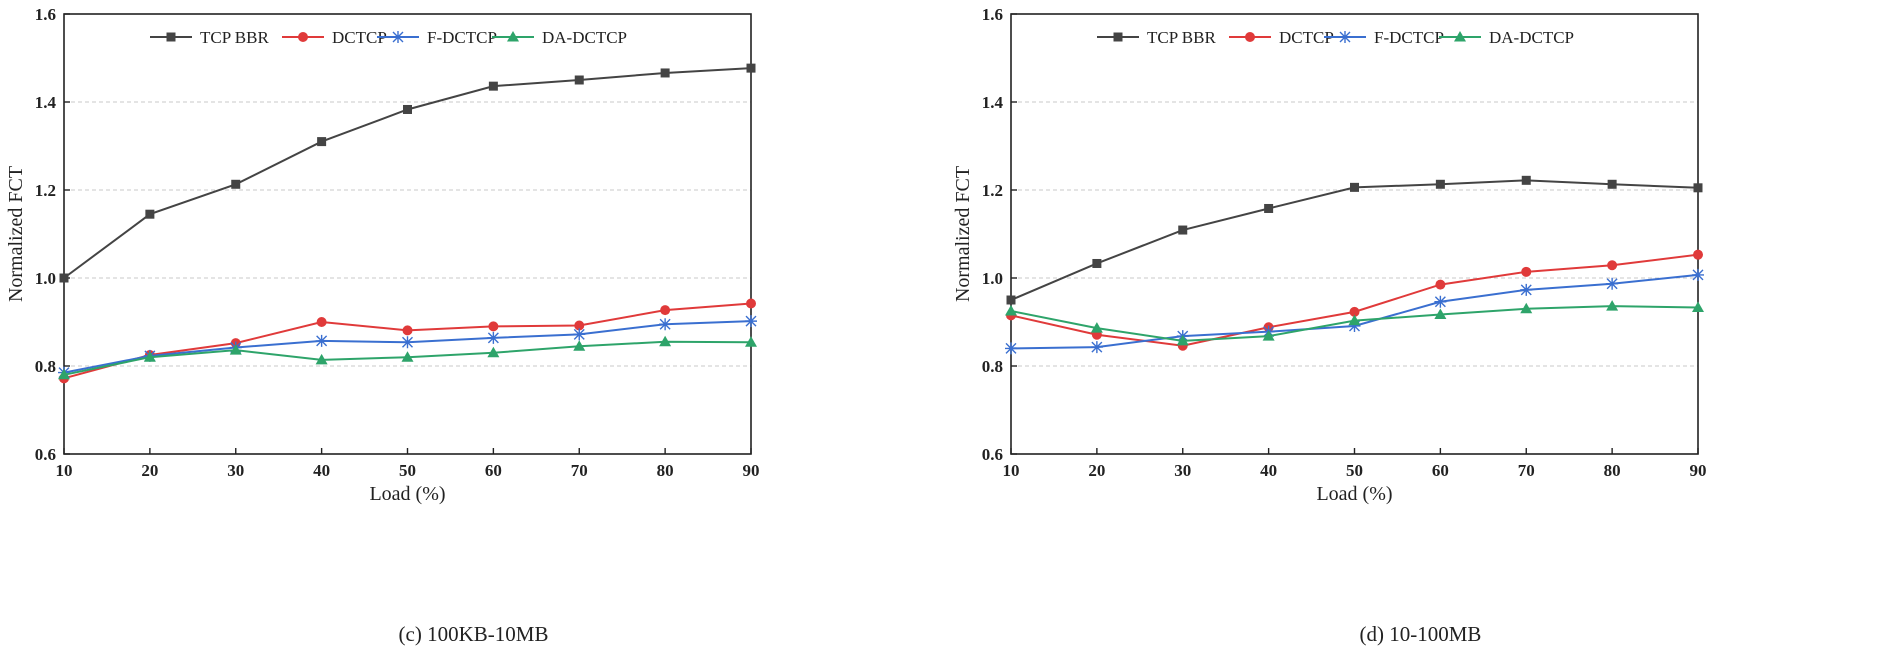 This screenshot has height=656, width=1895. I want to click on series-dctcp, so click(1354, 300).